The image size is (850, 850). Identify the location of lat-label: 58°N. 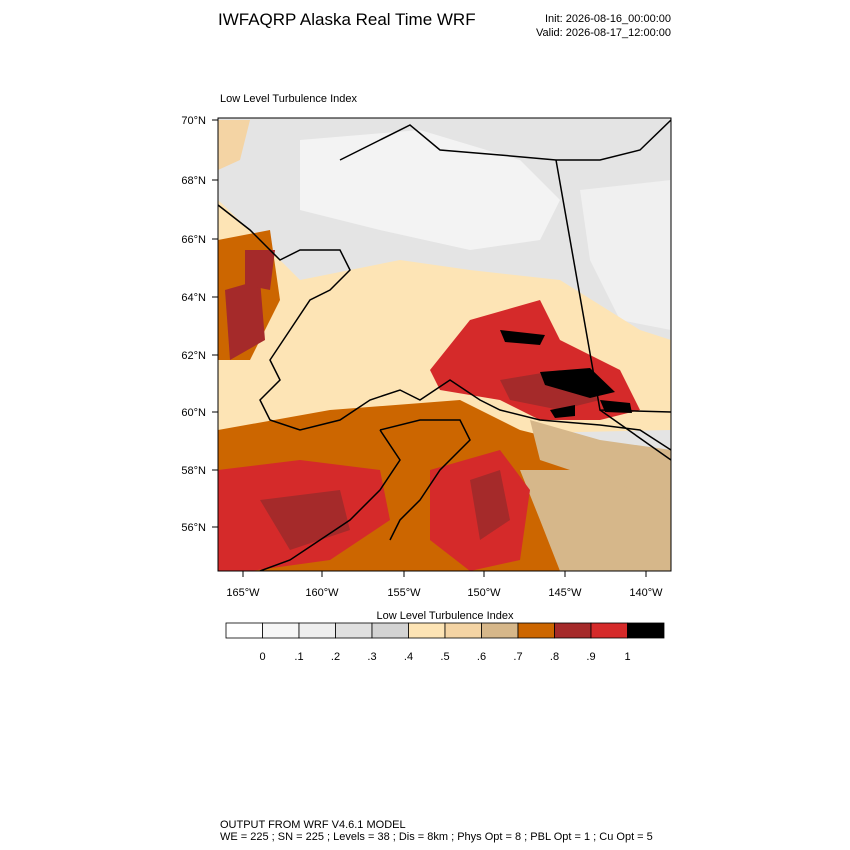
(193, 471).